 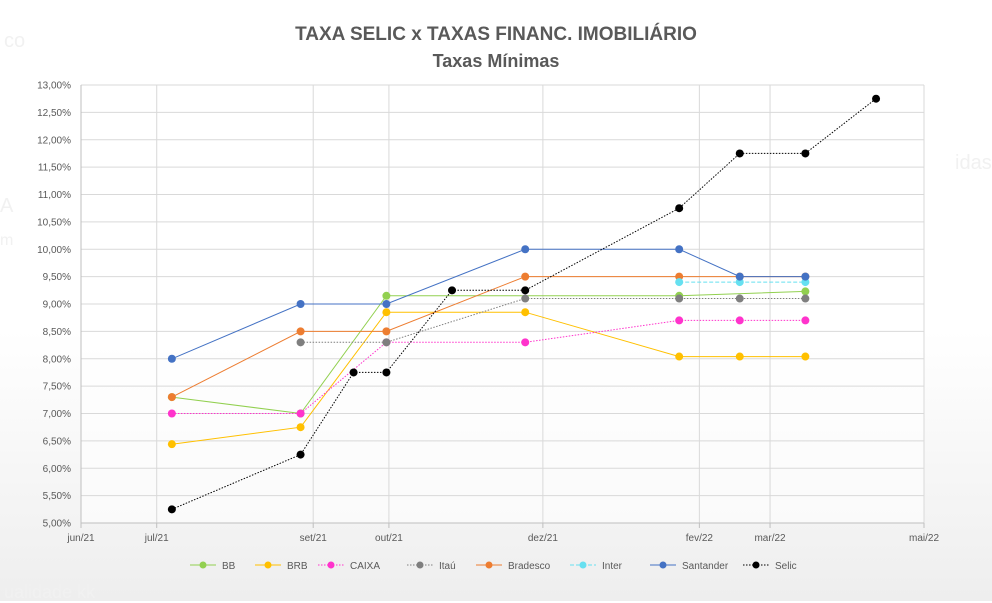 What do you see at coordinates (786, 566) in the screenshot?
I see `legend-label-selic: Selic` at bounding box center [786, 566].